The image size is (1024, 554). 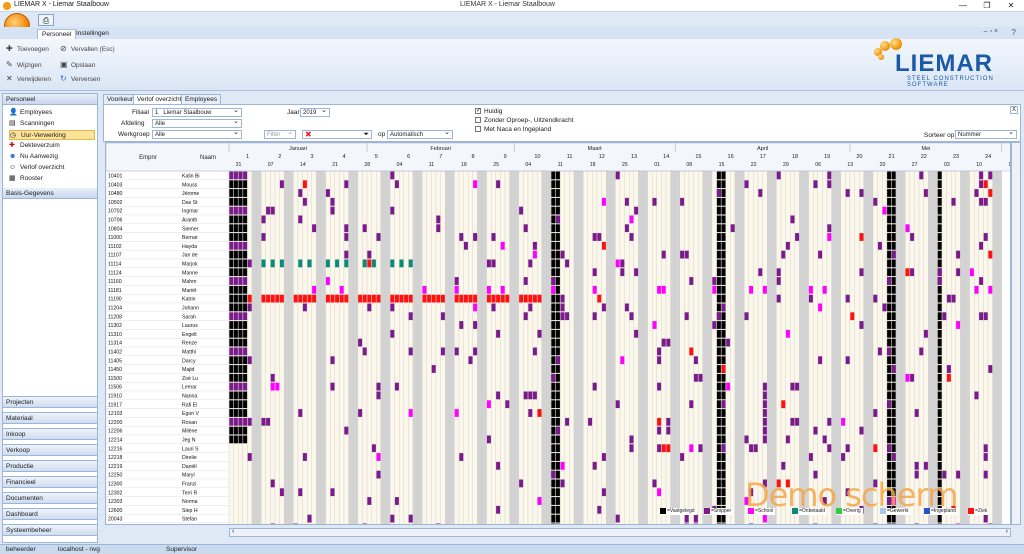 What do you see at coordinates (986, 134) in the screenshot?
I see `sorteer-select: Nummer` at bounding box center [986, 134].